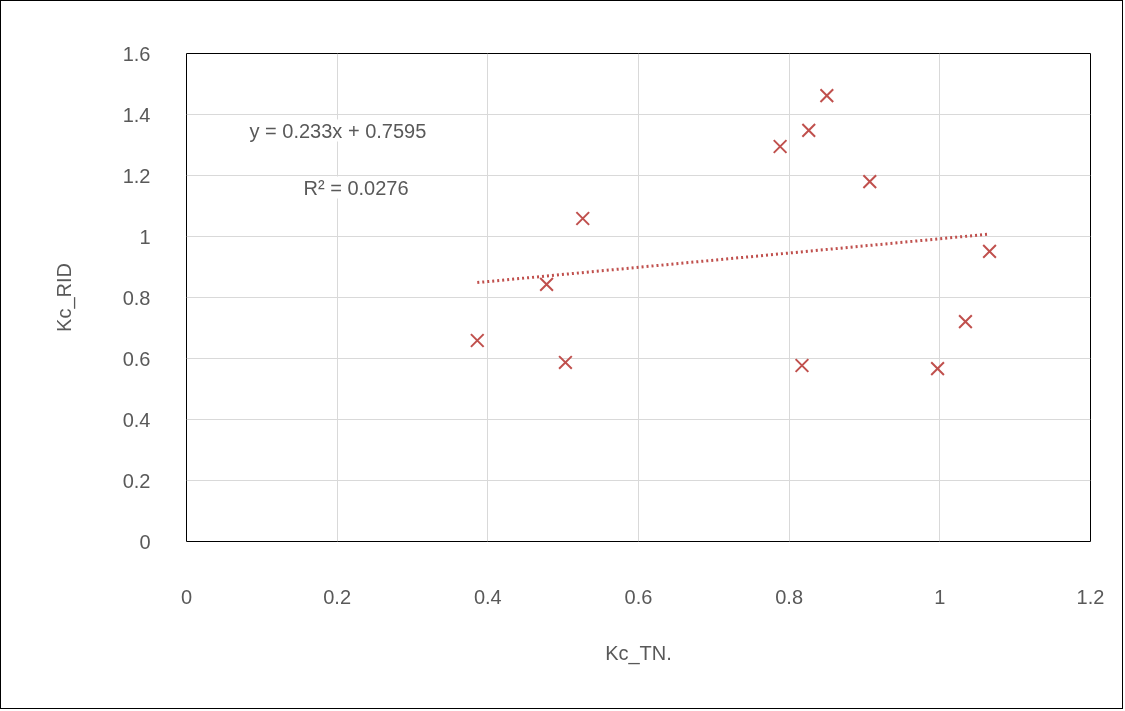 This screenshot has height=711, width=1125. What do you see at coordinates (136, 480) in the screenshot?
I see `y-tick-label: 0.2` at bounding box center [136, 480].